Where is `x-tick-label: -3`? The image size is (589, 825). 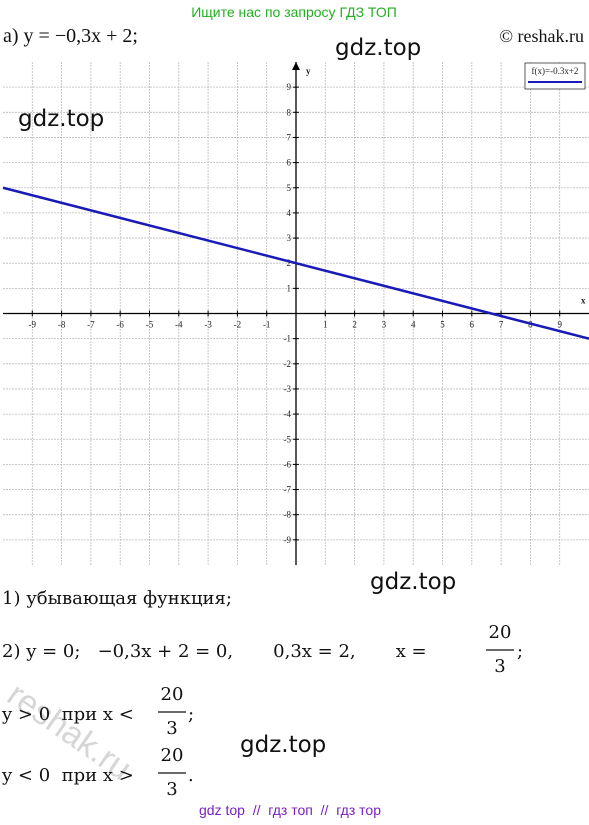
x-tick-label: -3 is located at coordinates (208, 325).